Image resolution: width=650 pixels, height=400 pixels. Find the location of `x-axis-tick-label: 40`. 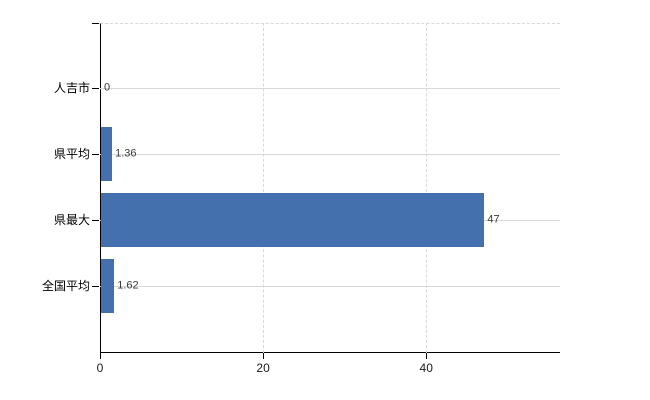

x-axis-tick-label: 40 is located at coordinates (426, 368).